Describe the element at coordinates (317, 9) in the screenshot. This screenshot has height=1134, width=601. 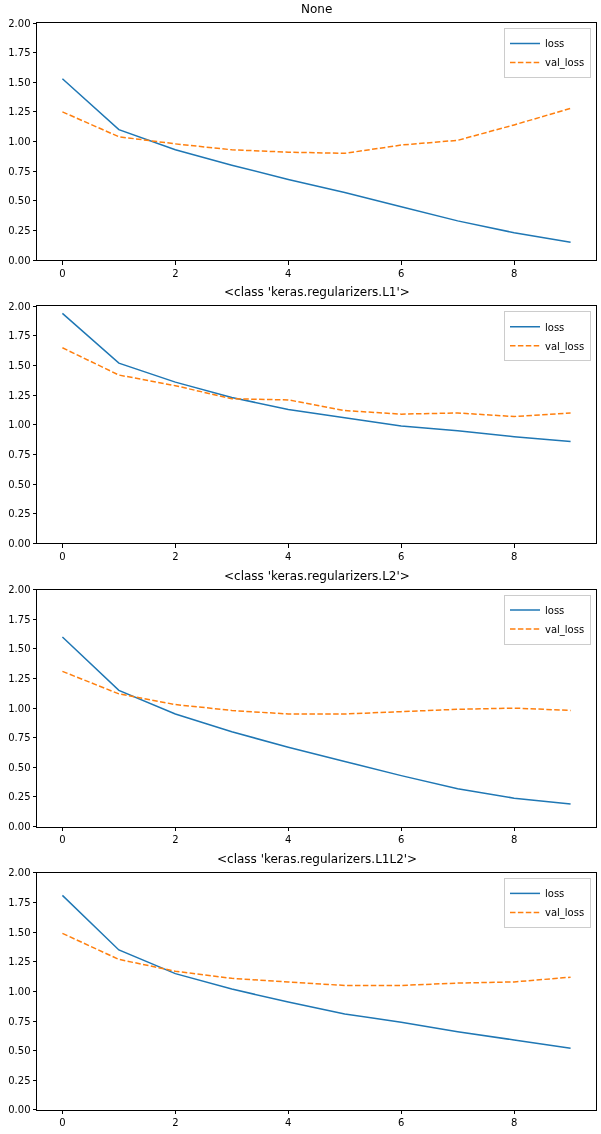
I see `chart-title: None` at that location.